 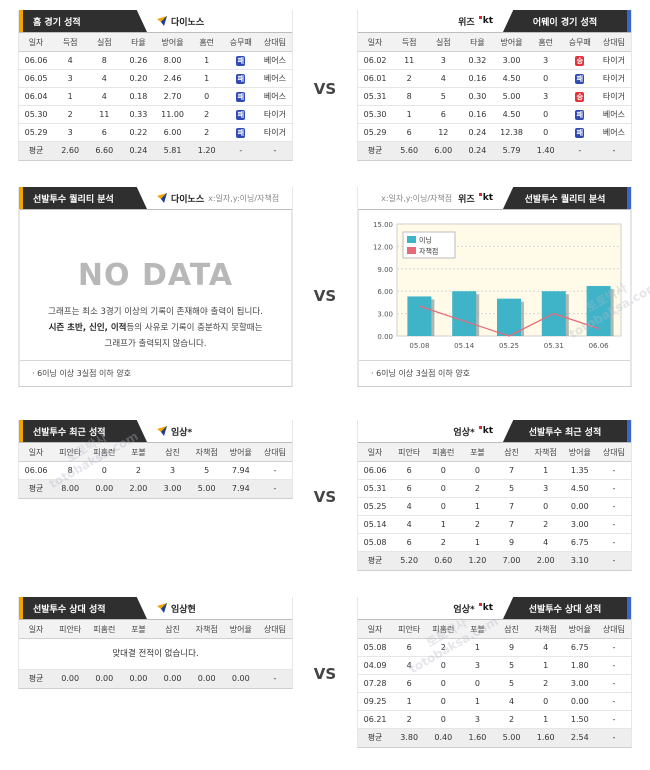 I want to click on panel-tab: 어웨이 경기 성적, so click(x=567, y=21).